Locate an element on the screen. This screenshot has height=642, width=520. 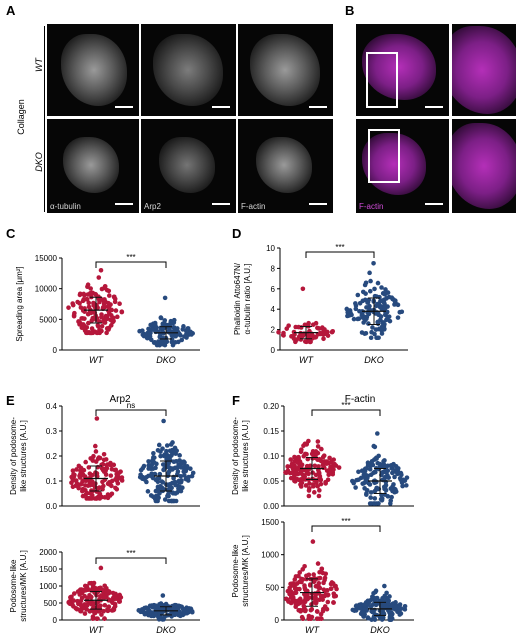
y-tick-label: 0.10 is located at coordinates (271, 456).